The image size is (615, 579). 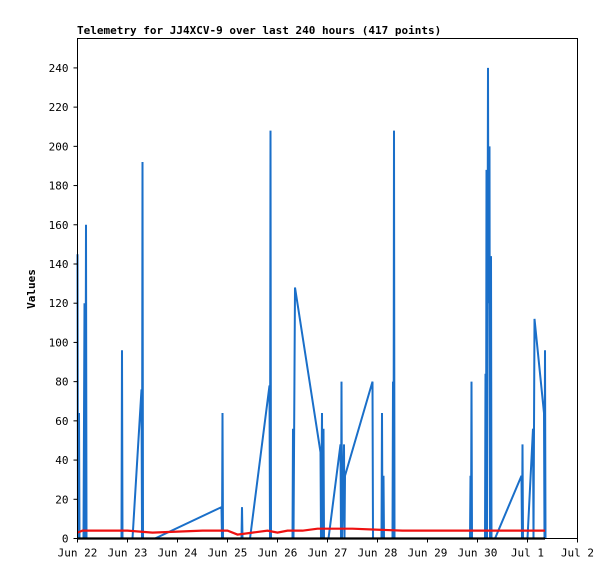 What do you see at coordinates (178, 553) in the screenshot?
I see `x-tick-label: Jun 24` at bounding box center [178, 553].